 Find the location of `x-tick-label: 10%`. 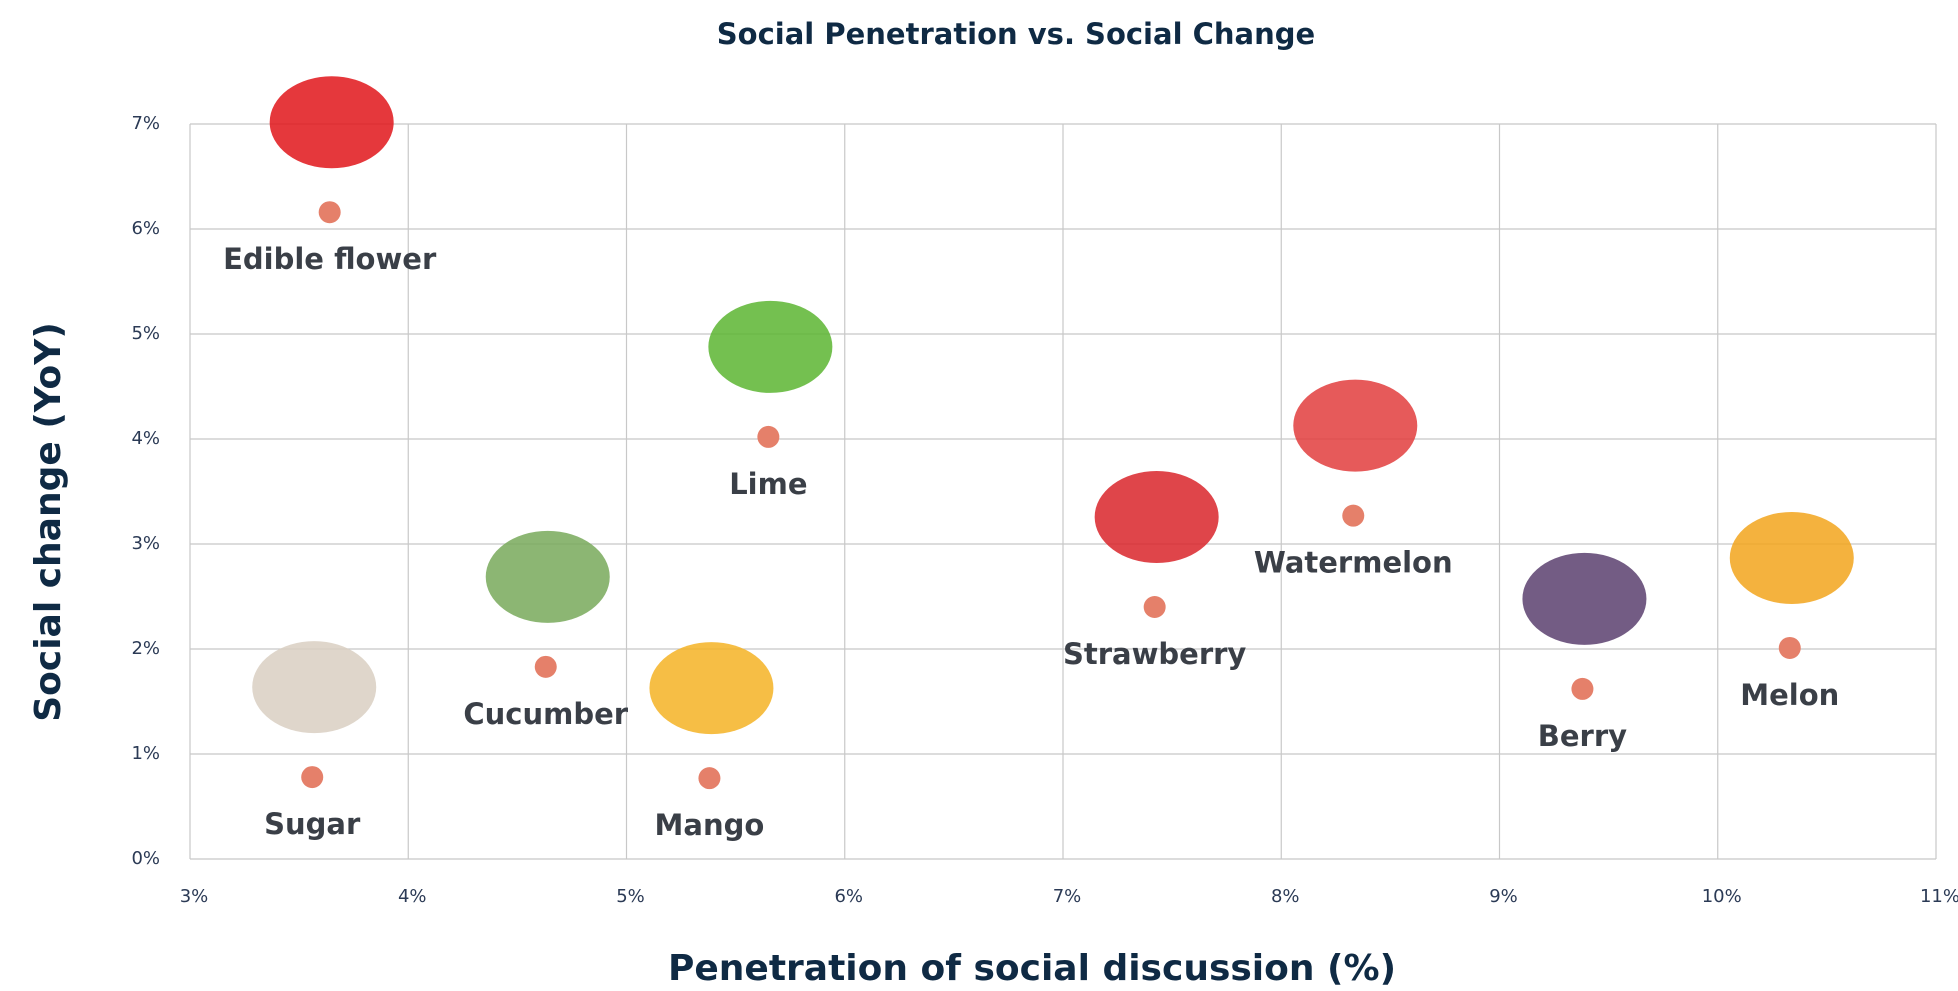

x-tick-label: 10% is located at coordinates (1722, 896).